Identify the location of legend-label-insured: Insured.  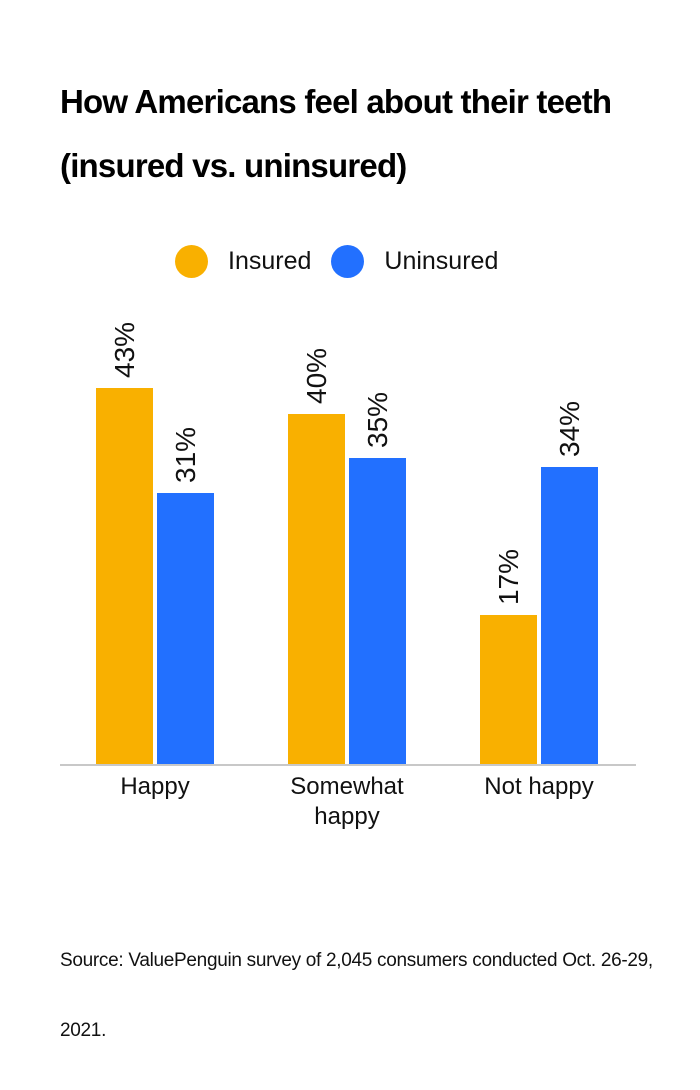
(270, 260).